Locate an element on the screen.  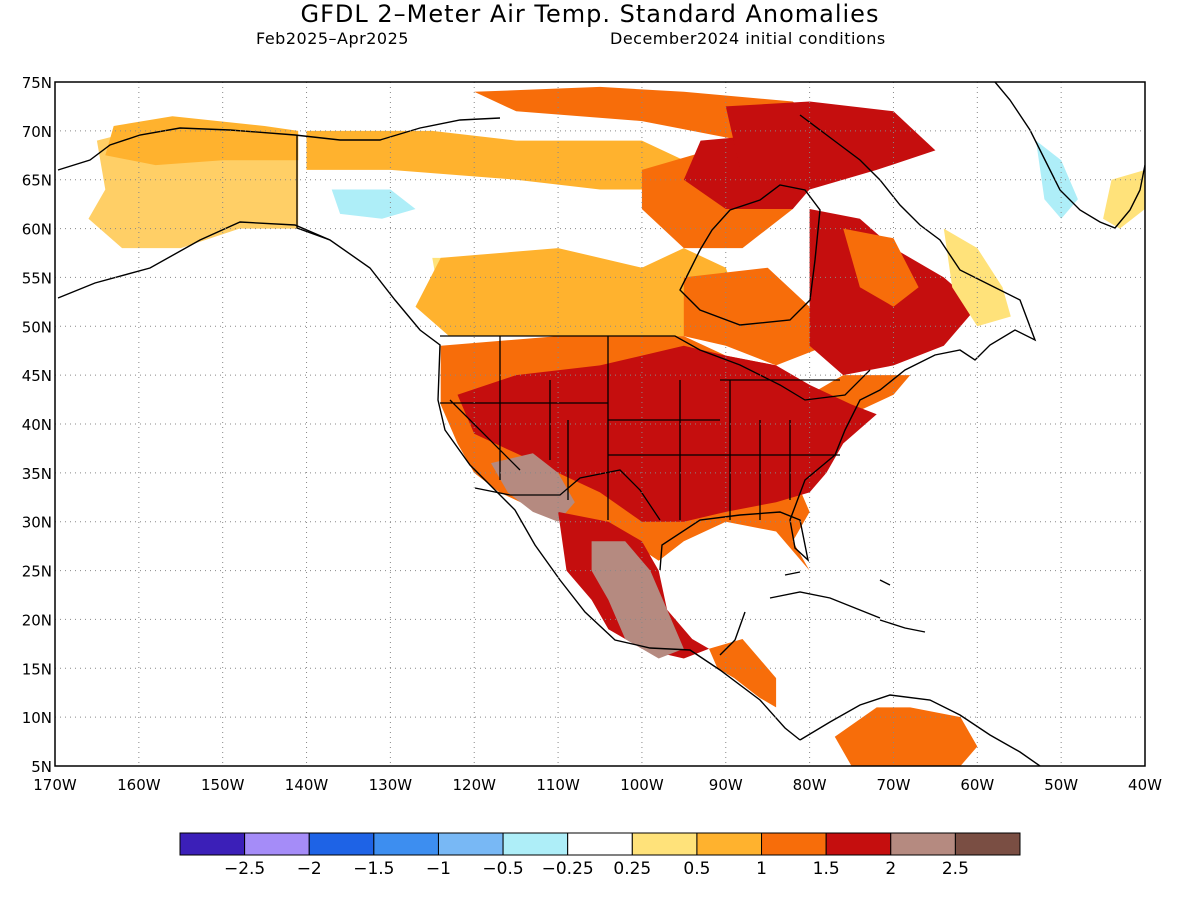
south-america-coastline is located at coordinates (920, 730).